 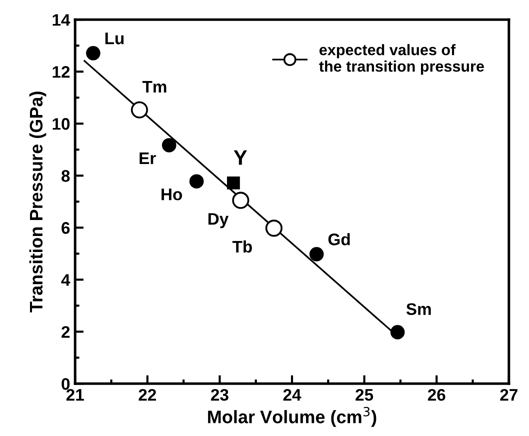 What do you see at coordinates (218, 220) in the screenshot?
I see `annotation: Dy` at bounding box center [218, 220].